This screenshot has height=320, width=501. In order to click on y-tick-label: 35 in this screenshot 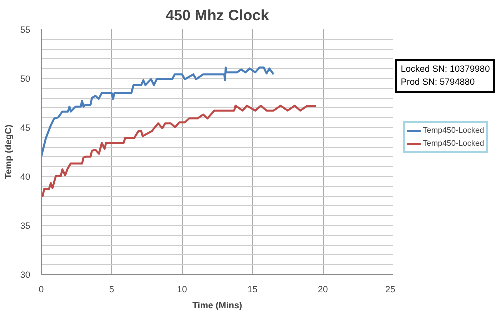, I will do `click(25, 226)`.